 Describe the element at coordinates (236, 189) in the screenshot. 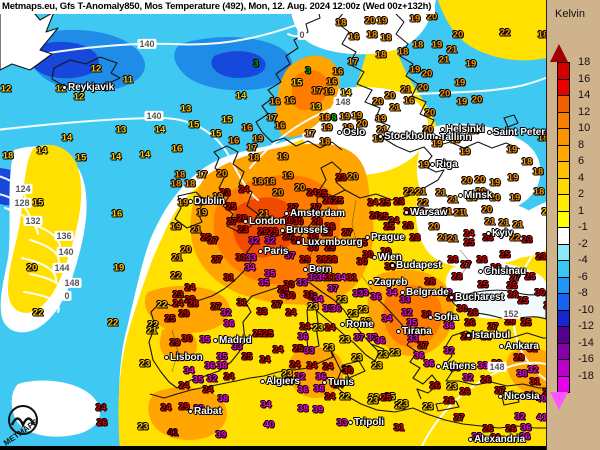

I see `britain-coast` at that location.